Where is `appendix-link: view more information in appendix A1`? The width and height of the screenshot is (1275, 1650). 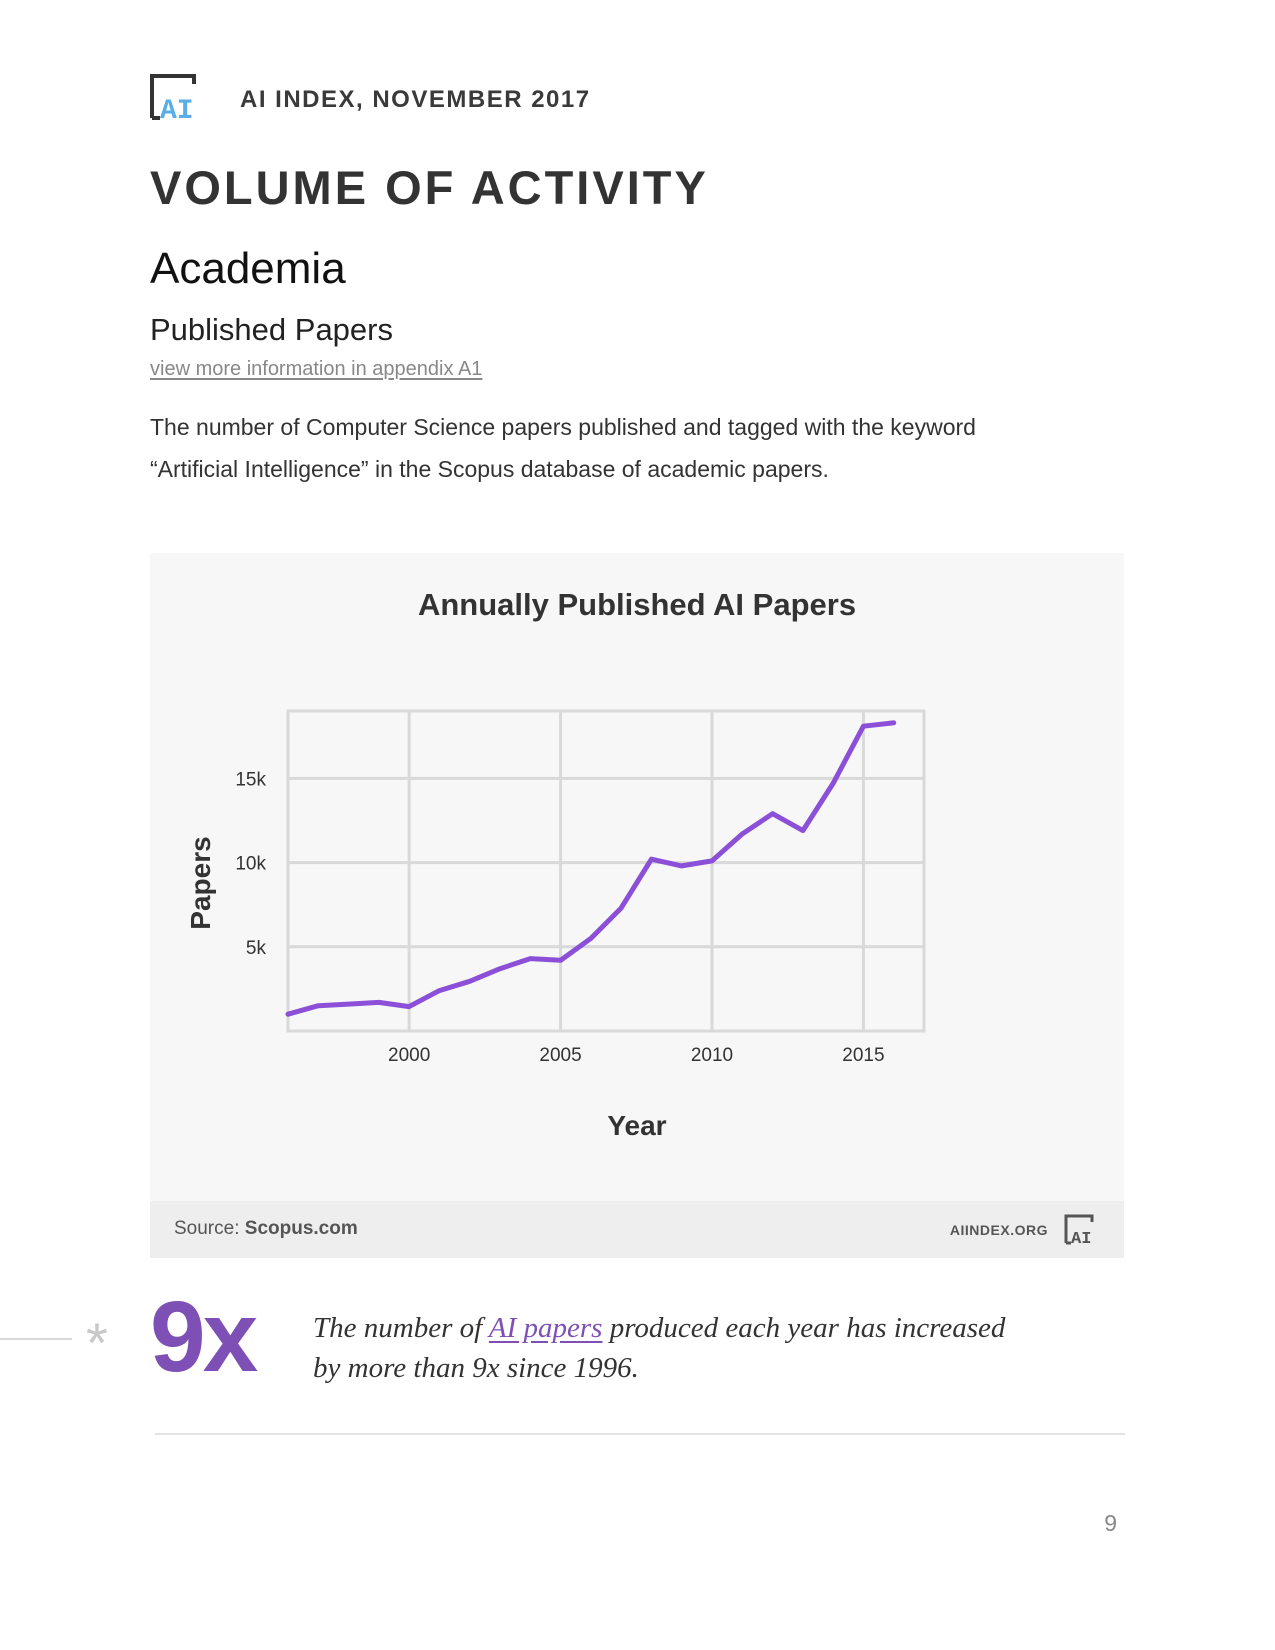
appendix-link: view more information in appendix A1 is located at coordinates (316, 369).